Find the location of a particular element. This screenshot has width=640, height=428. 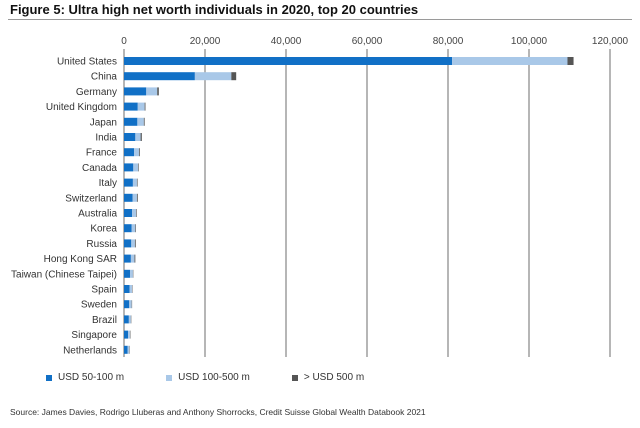

legend-item-usd-100-500: USD 100-500 m is located at coordinates (208, 377).